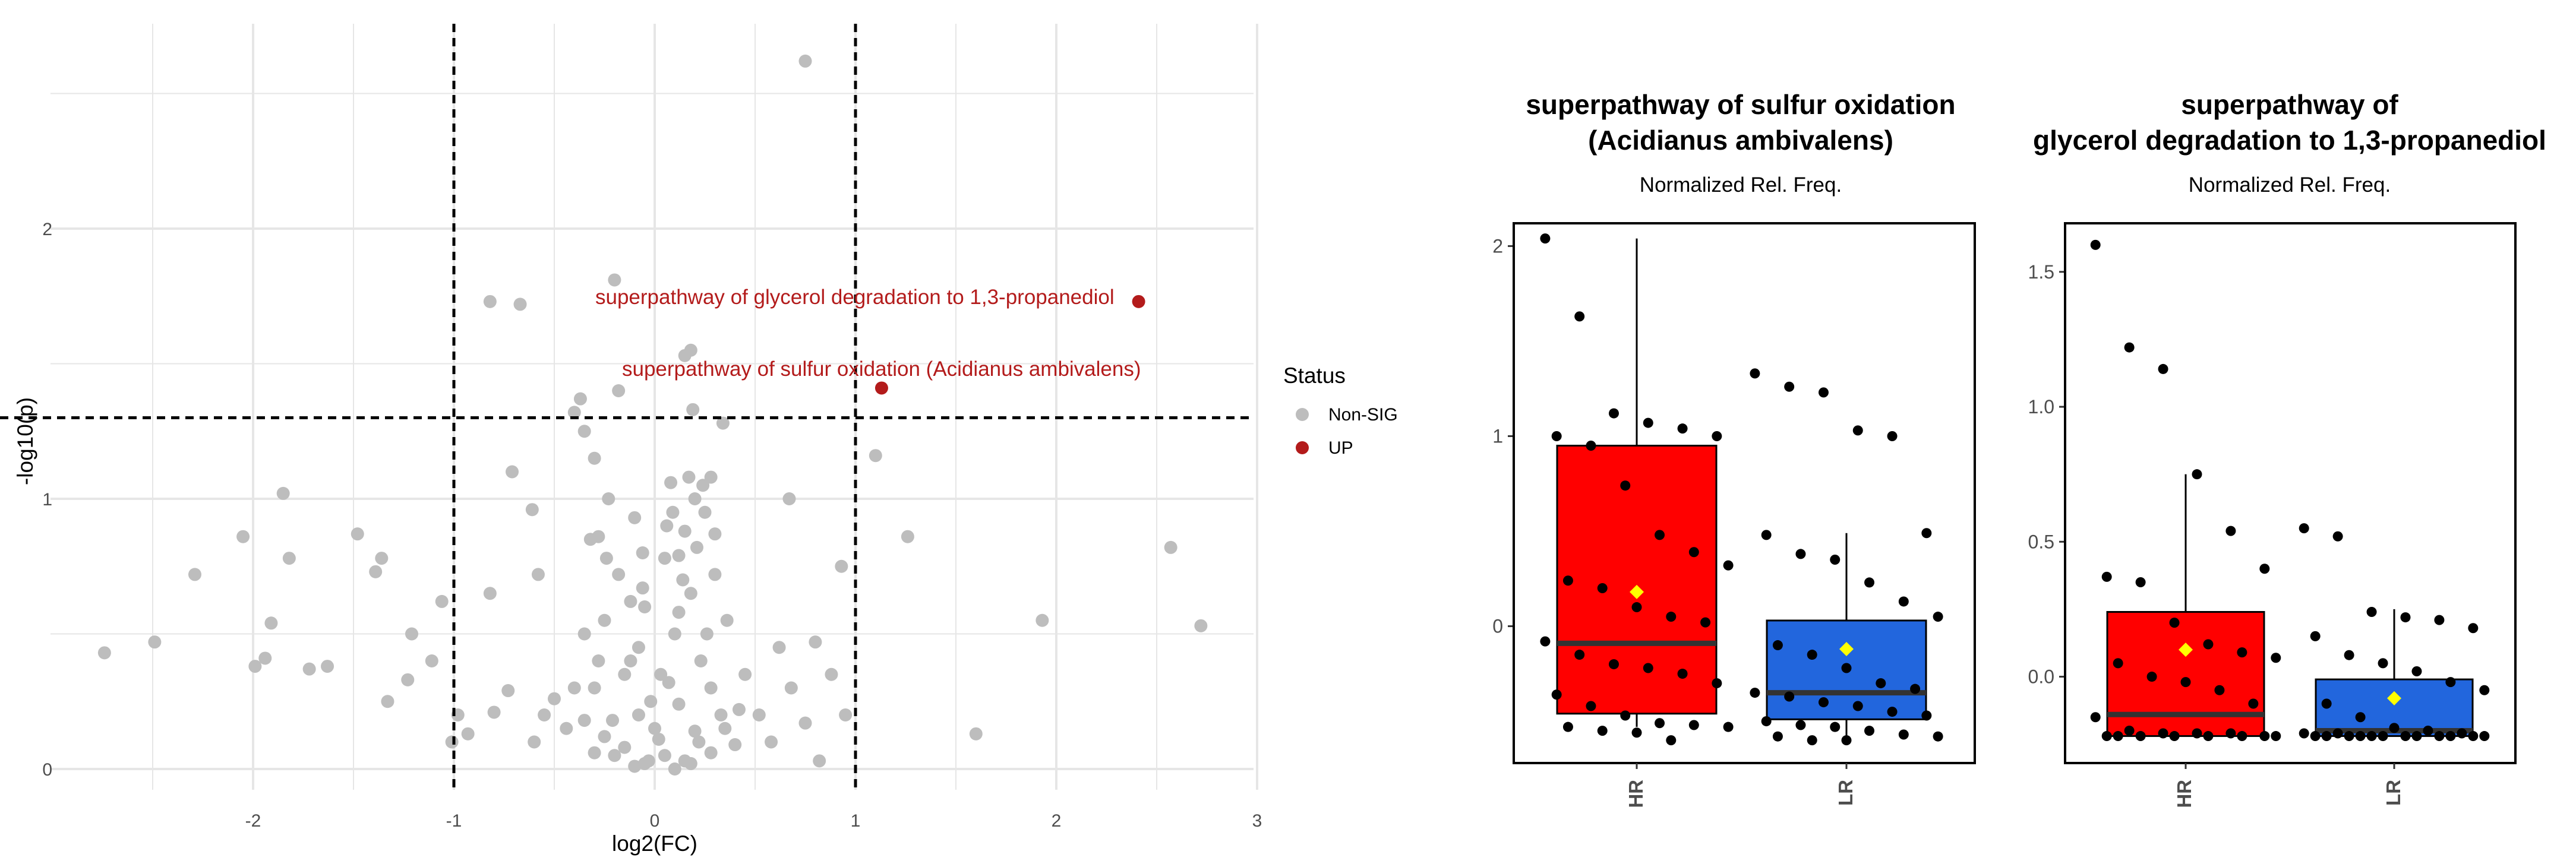  What do you see at coordinates (2289, 140) in the screenshot?
I see `boxplot-right-title-line2: glycerol degradation to 1,3-propanediol` at bounding box center [2289, 140].